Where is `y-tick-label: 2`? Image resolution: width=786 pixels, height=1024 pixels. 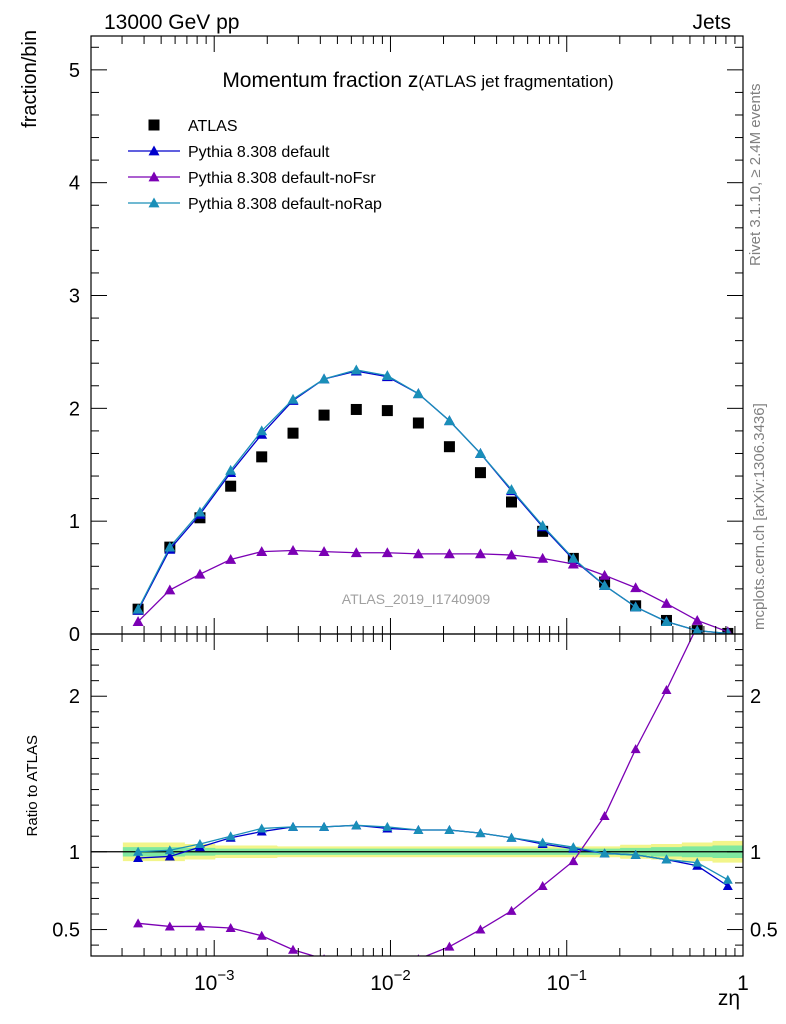
y-tick-label: 2 is located at coordinates (74, 409).